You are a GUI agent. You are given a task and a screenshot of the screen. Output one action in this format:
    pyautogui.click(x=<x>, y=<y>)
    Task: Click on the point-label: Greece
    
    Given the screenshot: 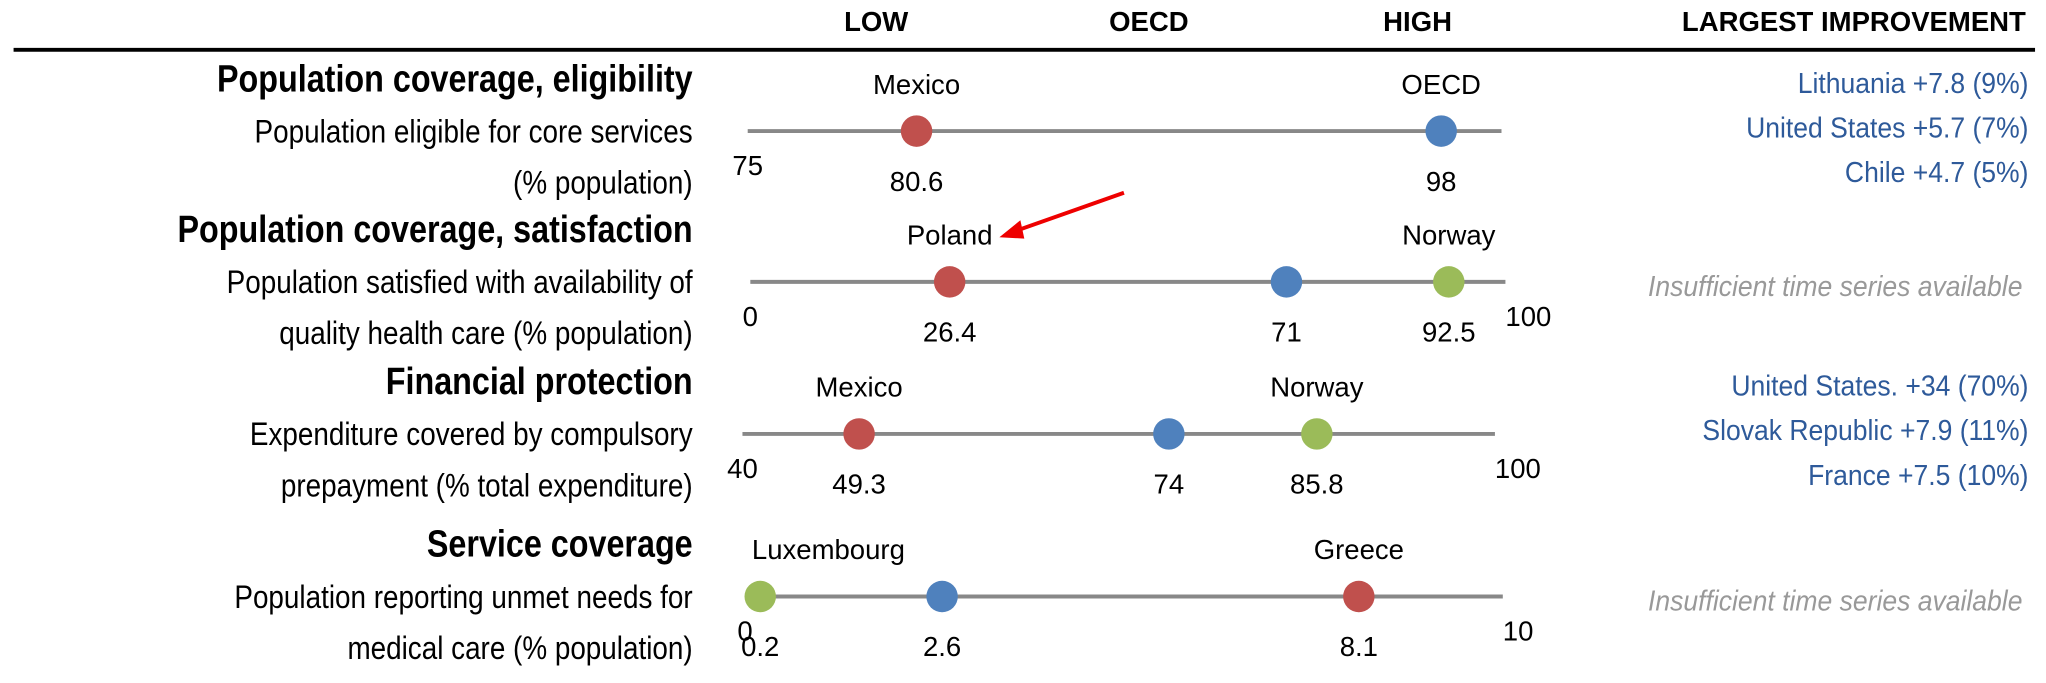 What is the action you would take?
    pyautogui.click(x=1359, y=549)
    